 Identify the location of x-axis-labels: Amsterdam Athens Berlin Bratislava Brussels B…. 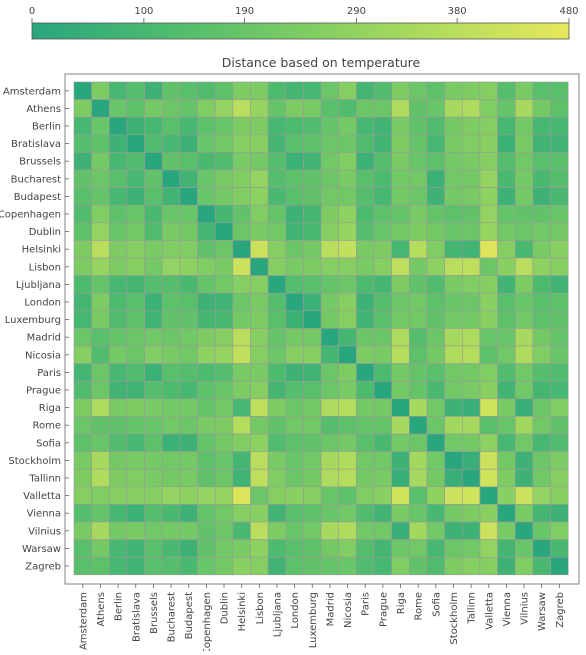
(322, 619).